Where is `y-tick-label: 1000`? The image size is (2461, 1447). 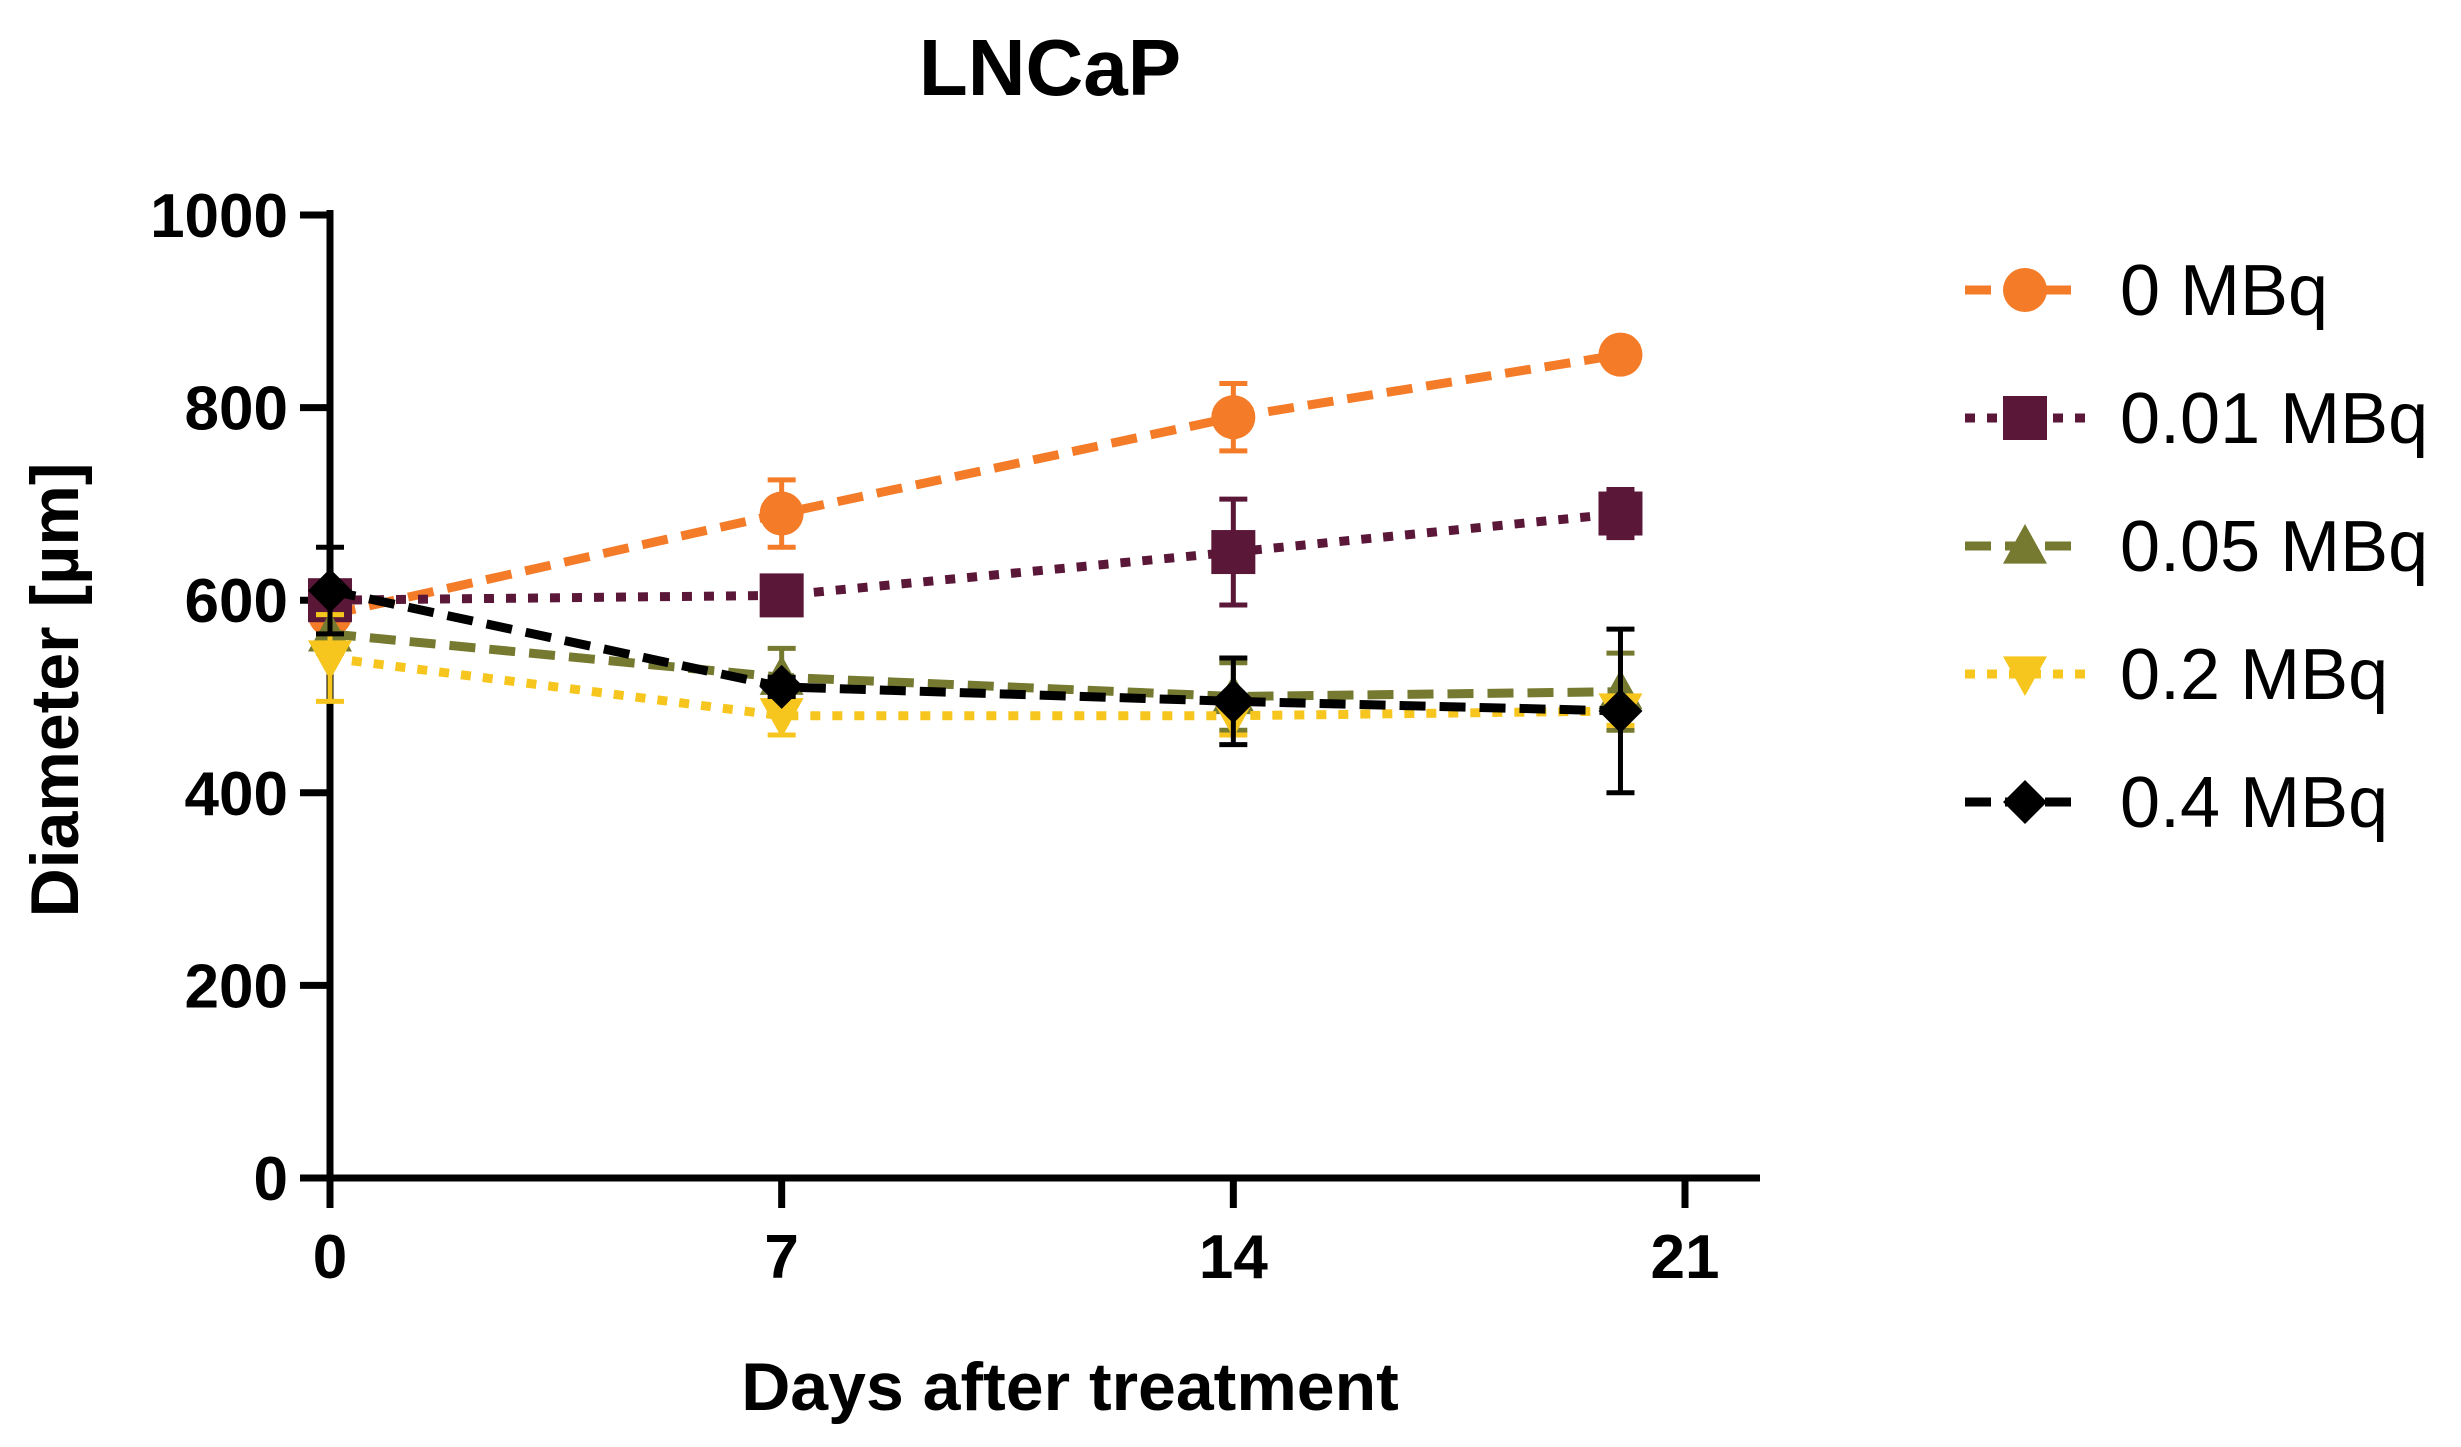 y-tick-label: 1000 is located at coordinates (219, 216).